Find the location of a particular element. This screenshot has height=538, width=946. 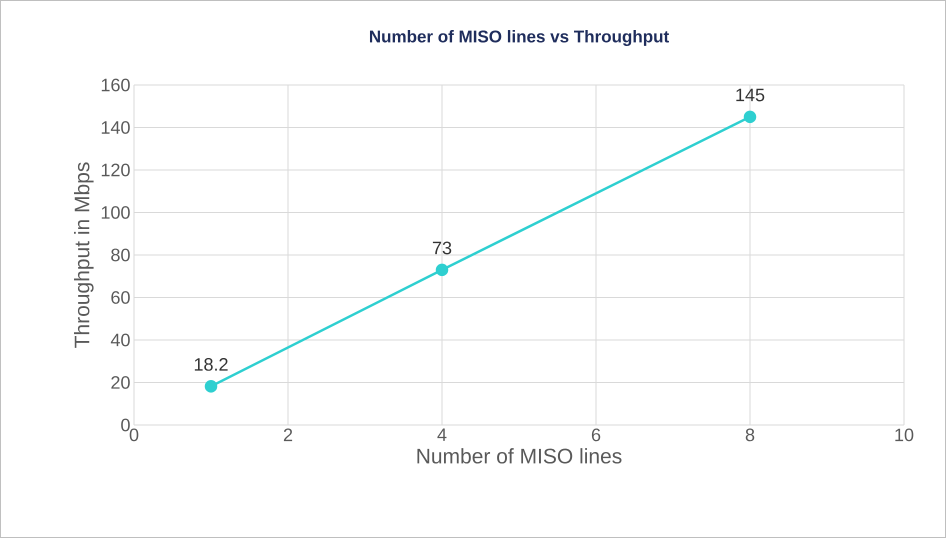

y-axis-title: Throughput in Mbps is located at coordinates (84, 255).